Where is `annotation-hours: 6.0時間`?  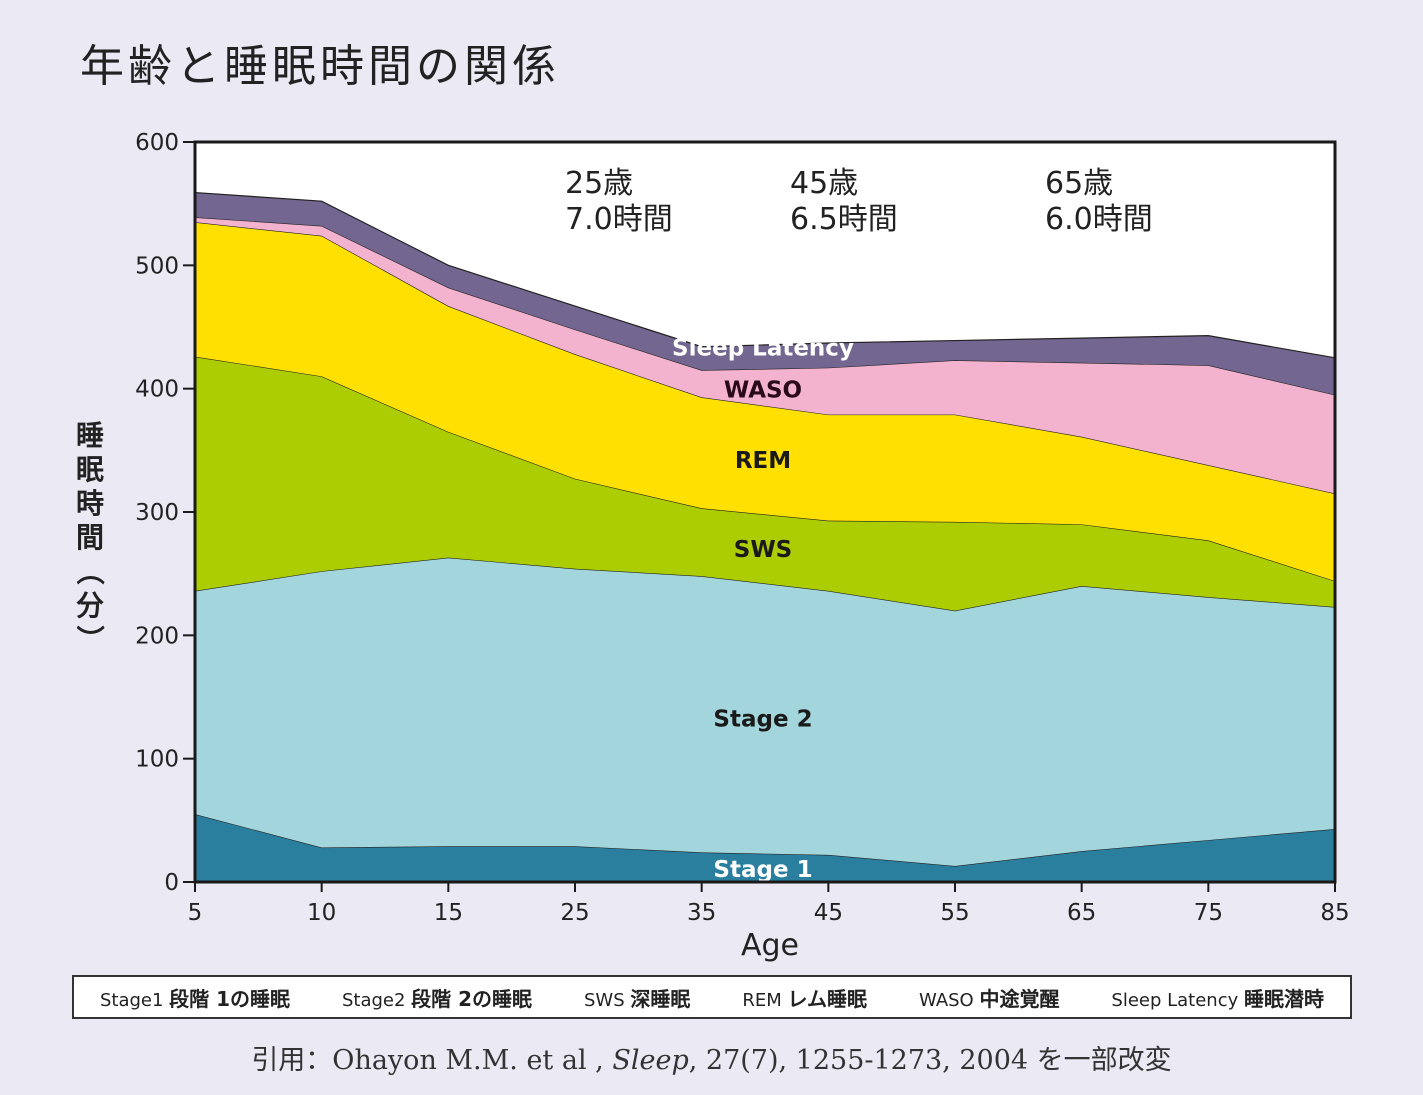 annotation-hours: 6.0時間 is located at coordinates (1099, 219).